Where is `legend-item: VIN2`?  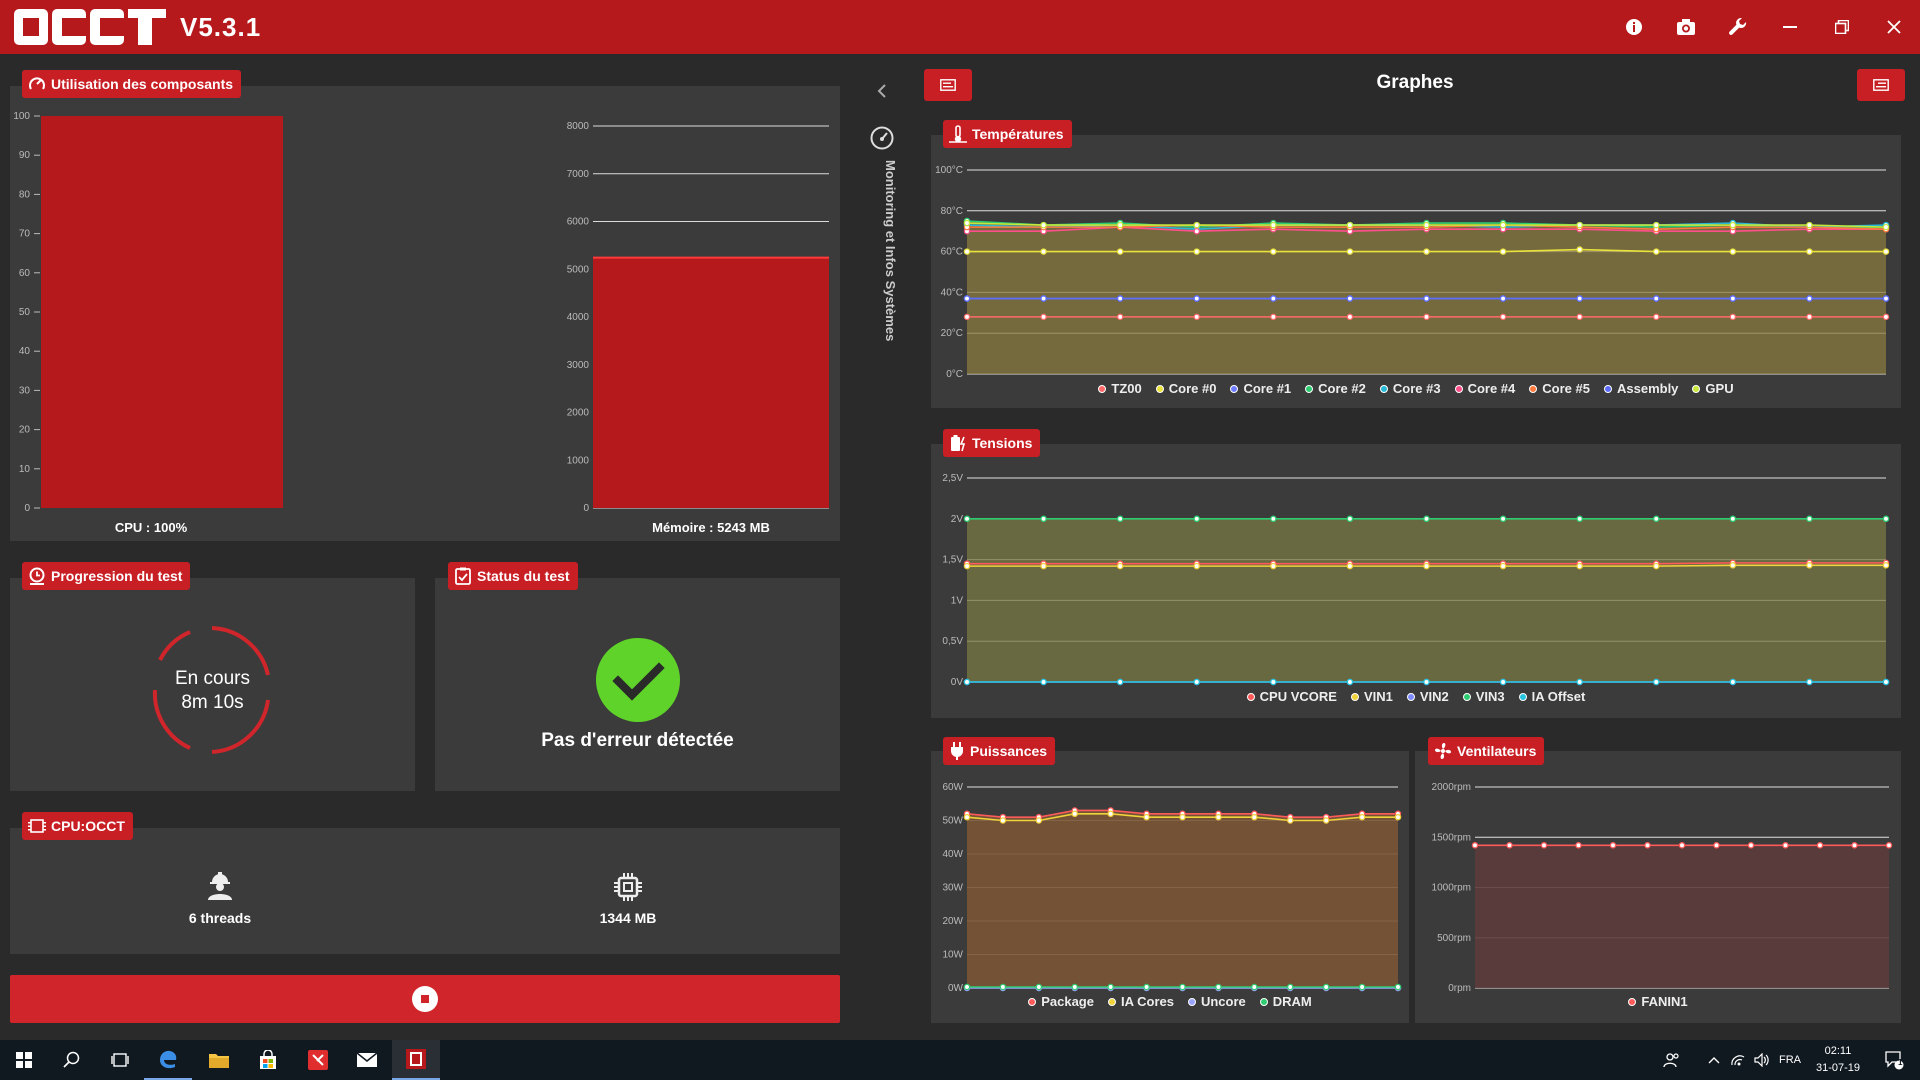 legend-item: VIN2 is located at coordinates (1427, 696).